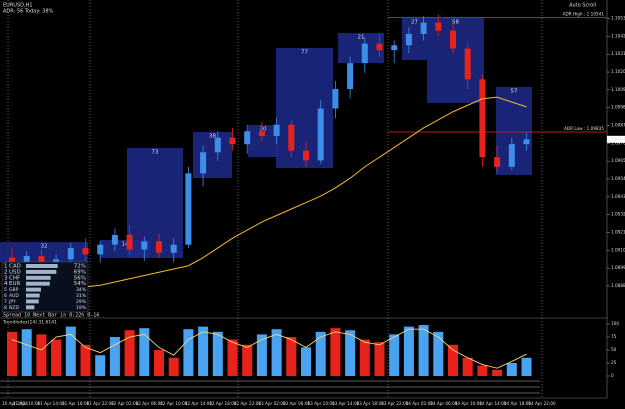 The height and width of the screenshot is (409, 625). I want to click on time-label: 12 Apr 06:00, so click(150, 403).